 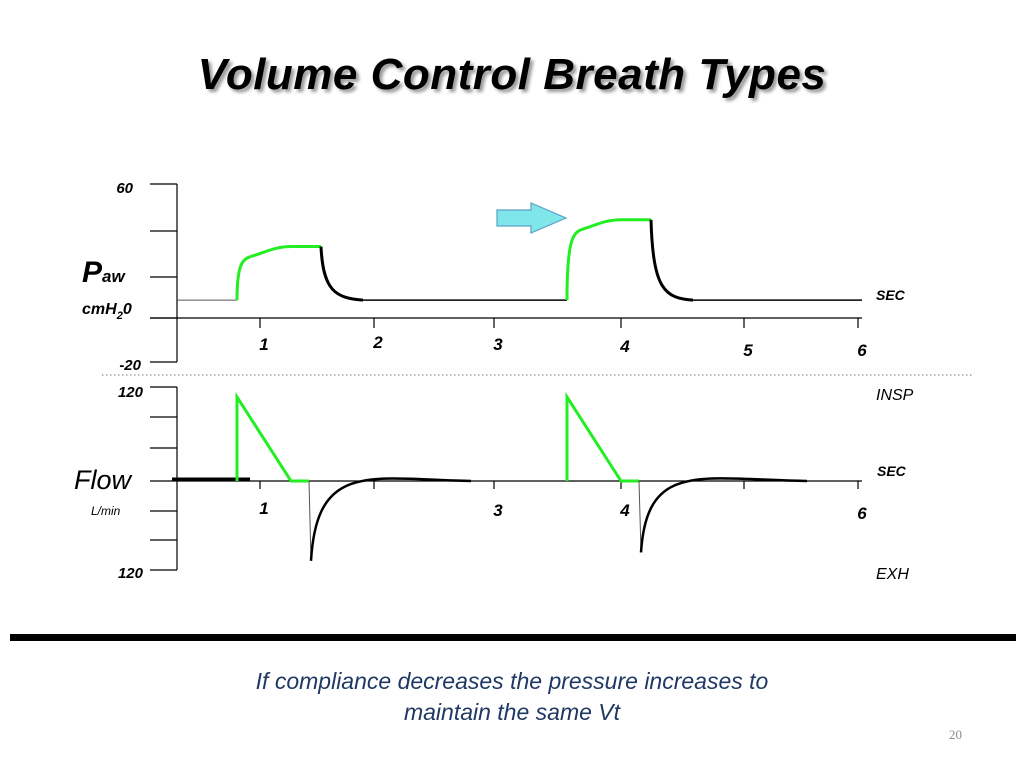 I want to click on flow-ylabel: Flow, so click(x=103, y=480).